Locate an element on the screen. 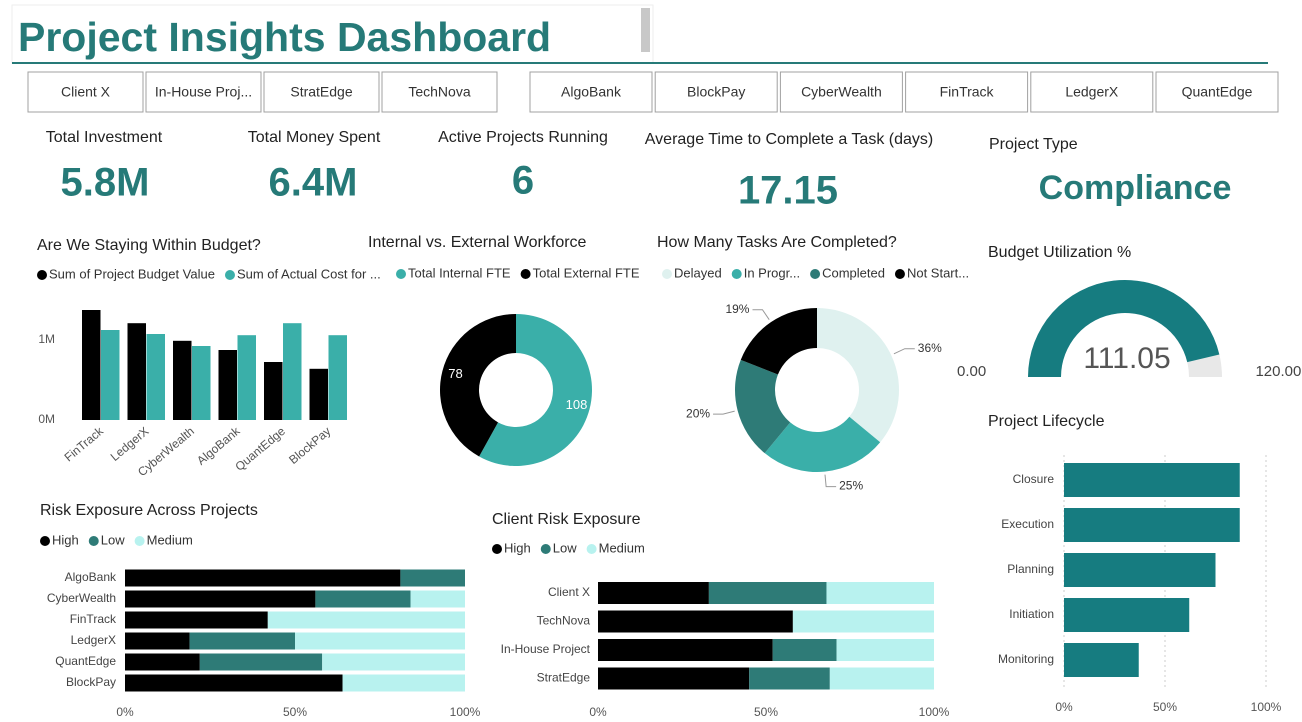  y-tick-label: FinTrack is located at coordinates (93, 619).